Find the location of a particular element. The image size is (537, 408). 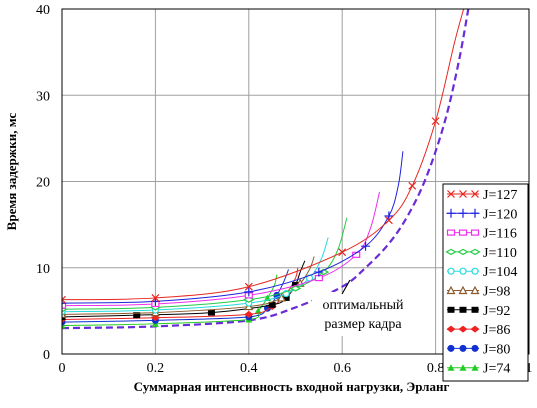

legend-item-j116: J=116 is located at coordinates (481, 234).